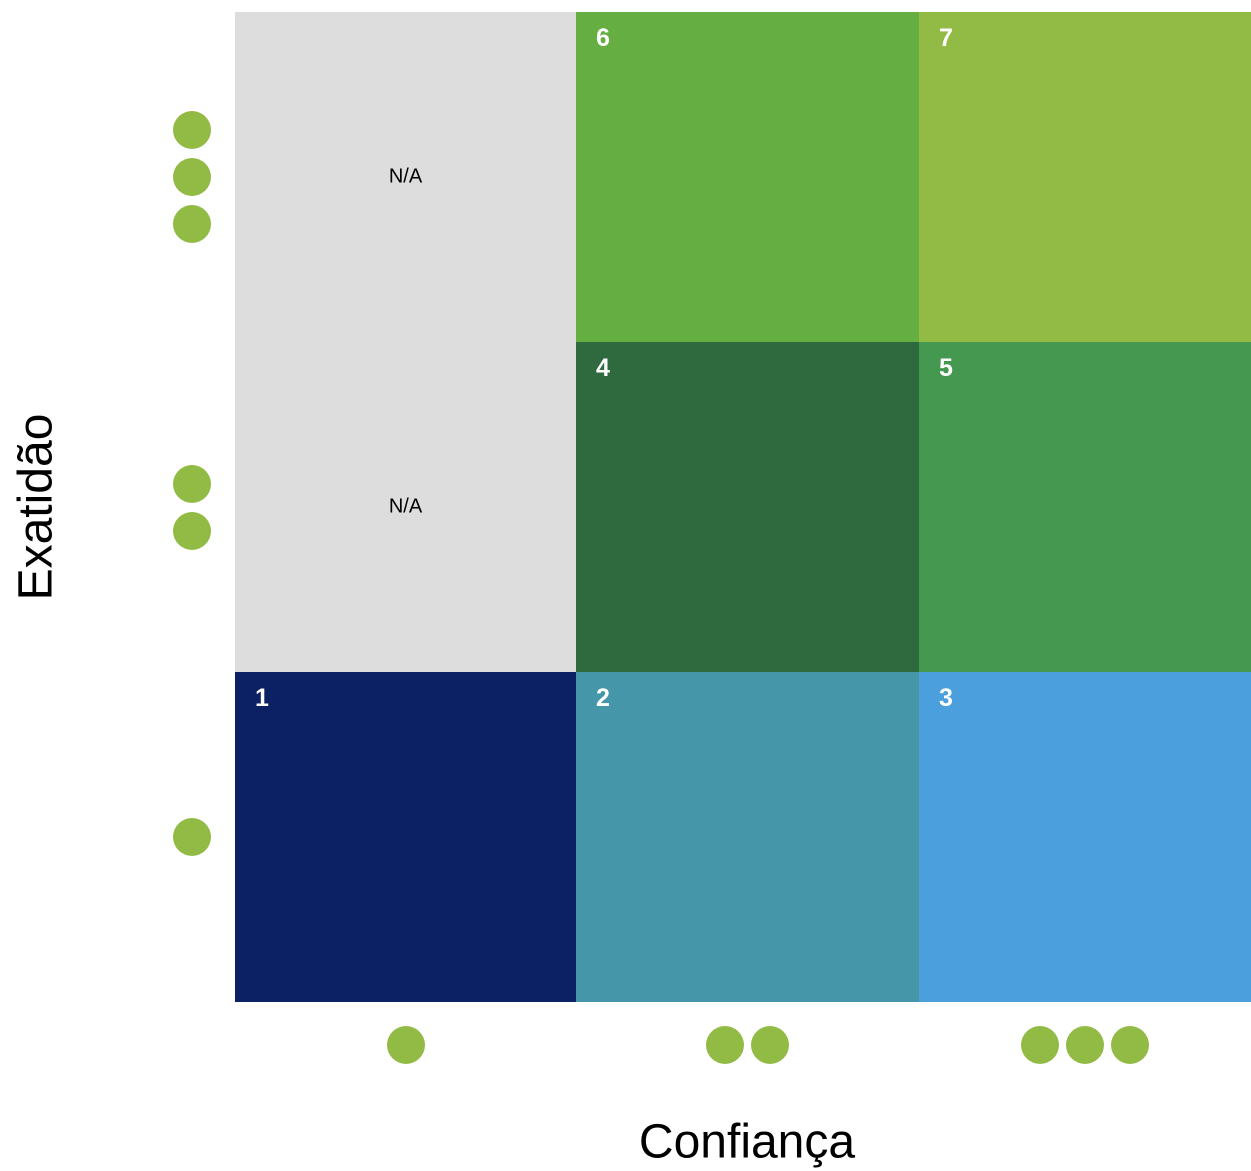  I want to click on matrix-cell: 1, so click(405, 837).